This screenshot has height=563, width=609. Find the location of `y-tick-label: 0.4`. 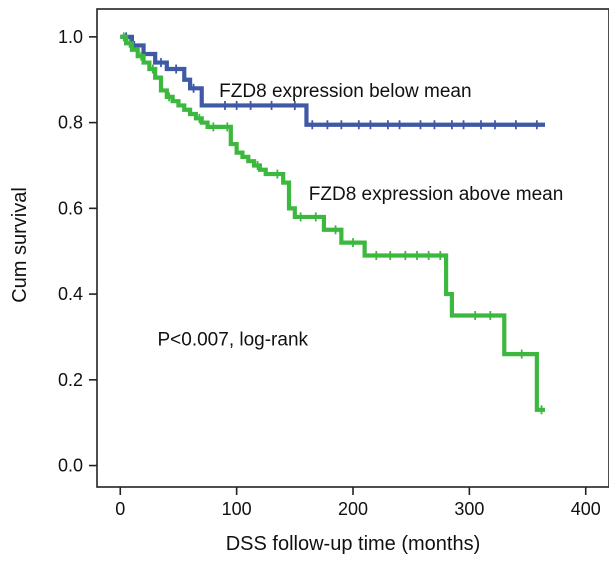

y-tick-label: 0.4 is located at coordinates (70, 294).